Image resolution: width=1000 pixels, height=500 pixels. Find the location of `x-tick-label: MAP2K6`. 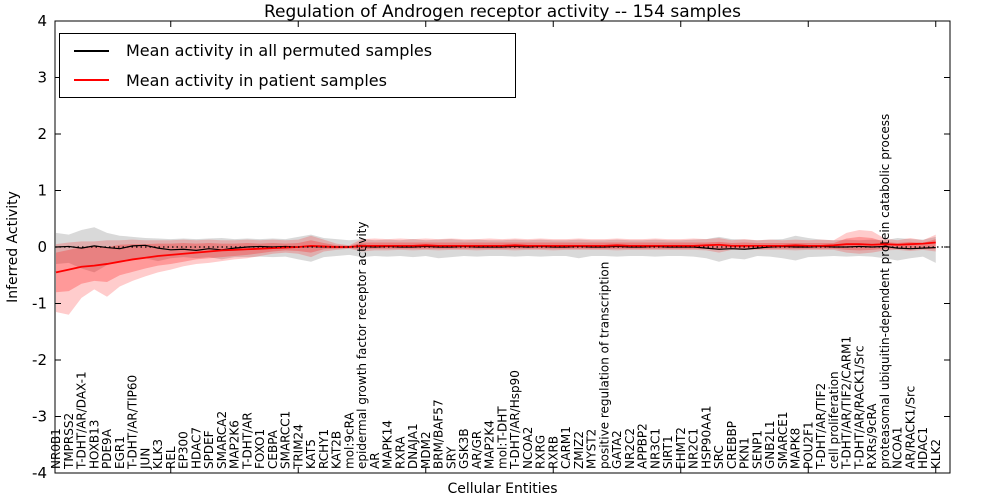

x-tick-label: MAP2K6 is located at coordinates (235, 444).